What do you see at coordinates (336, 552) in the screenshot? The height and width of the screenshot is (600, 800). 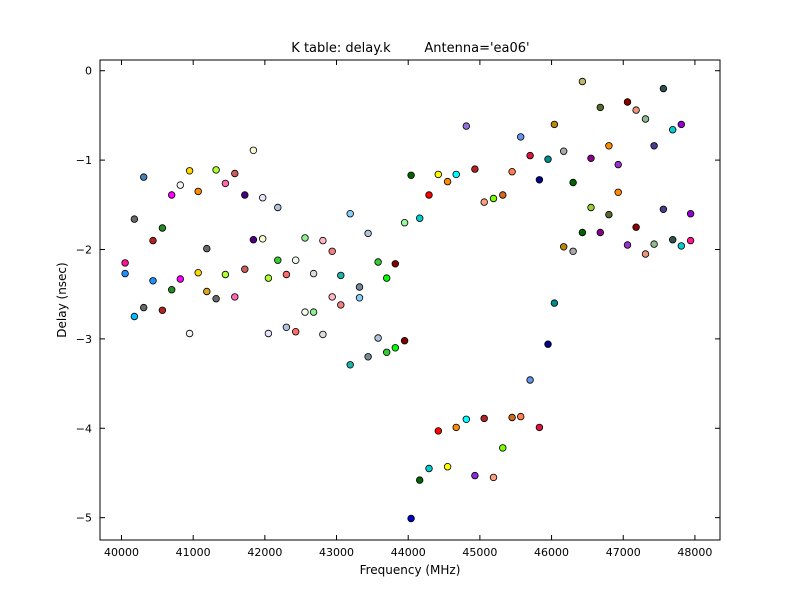 I see `x-tick-label: 43000` at bounding box center [336, 552].